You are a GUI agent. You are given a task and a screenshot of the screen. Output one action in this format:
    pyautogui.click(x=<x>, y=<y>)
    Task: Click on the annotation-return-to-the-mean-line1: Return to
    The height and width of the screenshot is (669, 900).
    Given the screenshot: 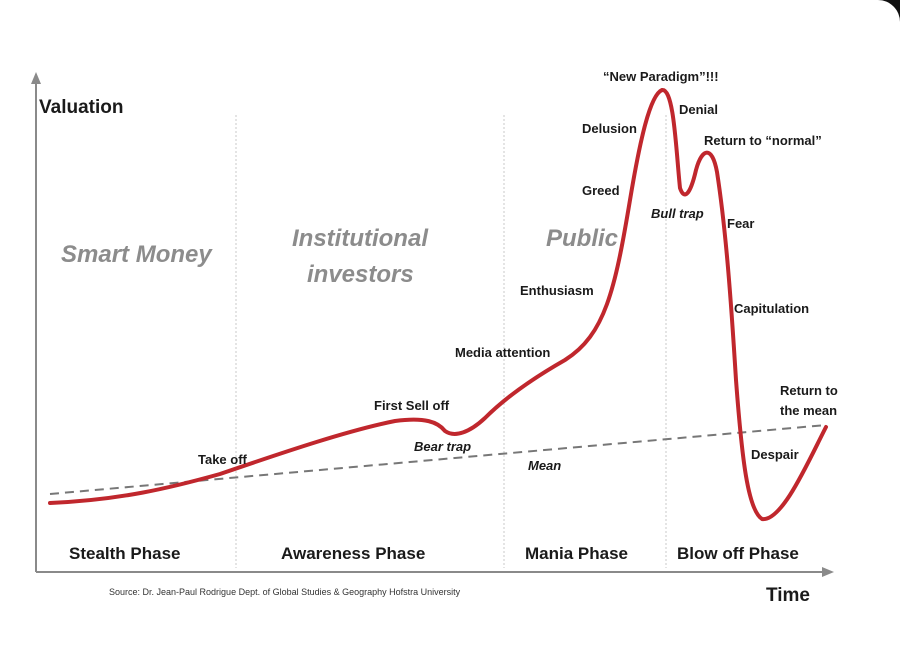 What is the action you would take?
    pyautogui.click(x=809, y=390)
    